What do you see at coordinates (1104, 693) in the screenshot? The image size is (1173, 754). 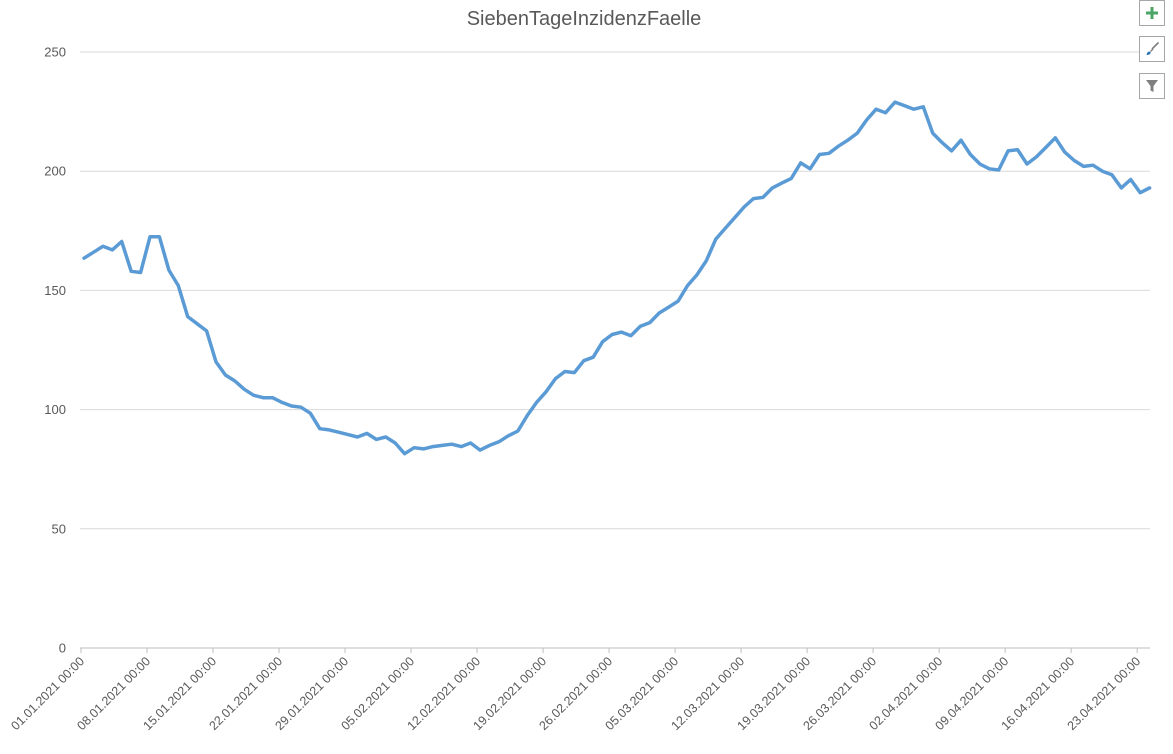 I see `x-tick-label: 23.04.2021 00:00` at bounding box center [1104, 693].